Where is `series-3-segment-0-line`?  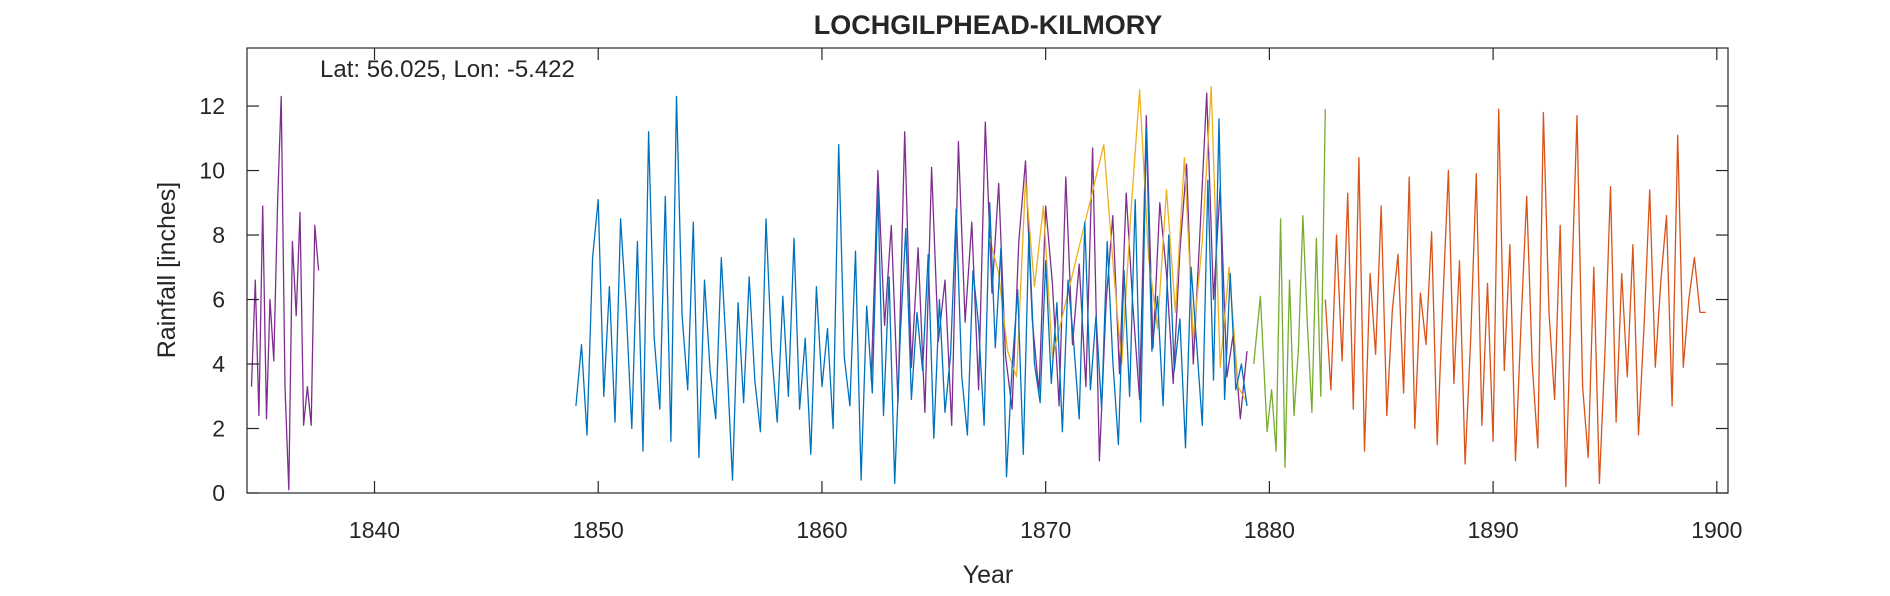 series-3-segment-0-line is located at coordinates (1289, 288).